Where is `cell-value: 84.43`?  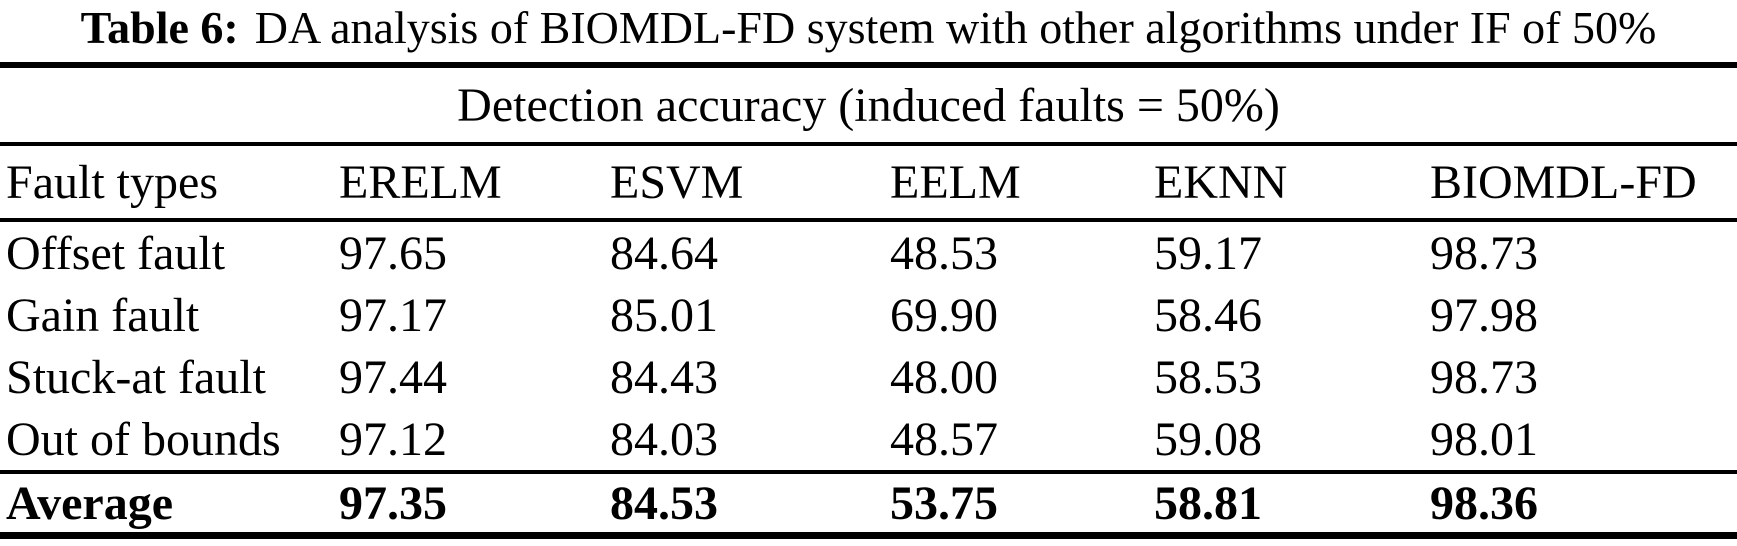
cell-value: 84.43 is located at coordinates (664, 377).